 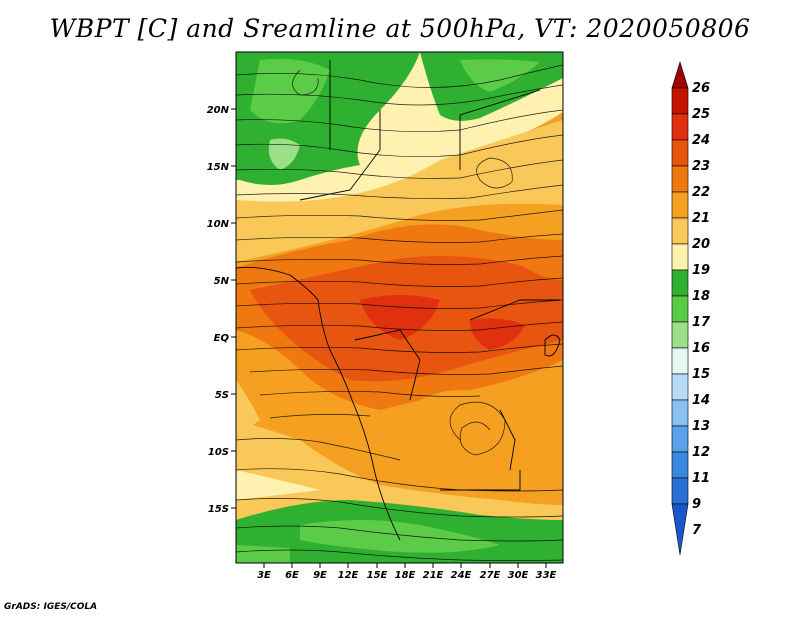 I want to click on lon-tick-label: 3E, so click(x=264, y=575).